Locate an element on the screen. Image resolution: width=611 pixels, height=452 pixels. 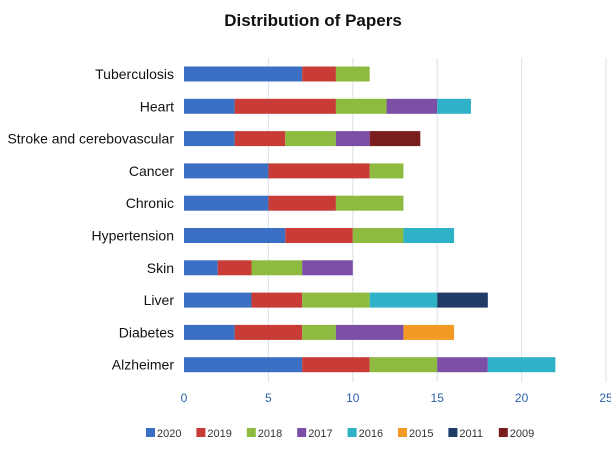
bar-tuberculosis-2019 is located at coordinates (319, 74).